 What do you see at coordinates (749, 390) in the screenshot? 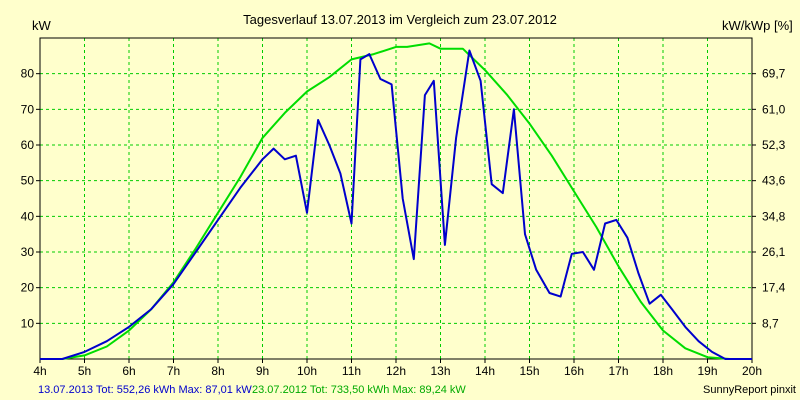
I see `footer-credit: SunnyReport pinxit` at bounding box center [749, 390].